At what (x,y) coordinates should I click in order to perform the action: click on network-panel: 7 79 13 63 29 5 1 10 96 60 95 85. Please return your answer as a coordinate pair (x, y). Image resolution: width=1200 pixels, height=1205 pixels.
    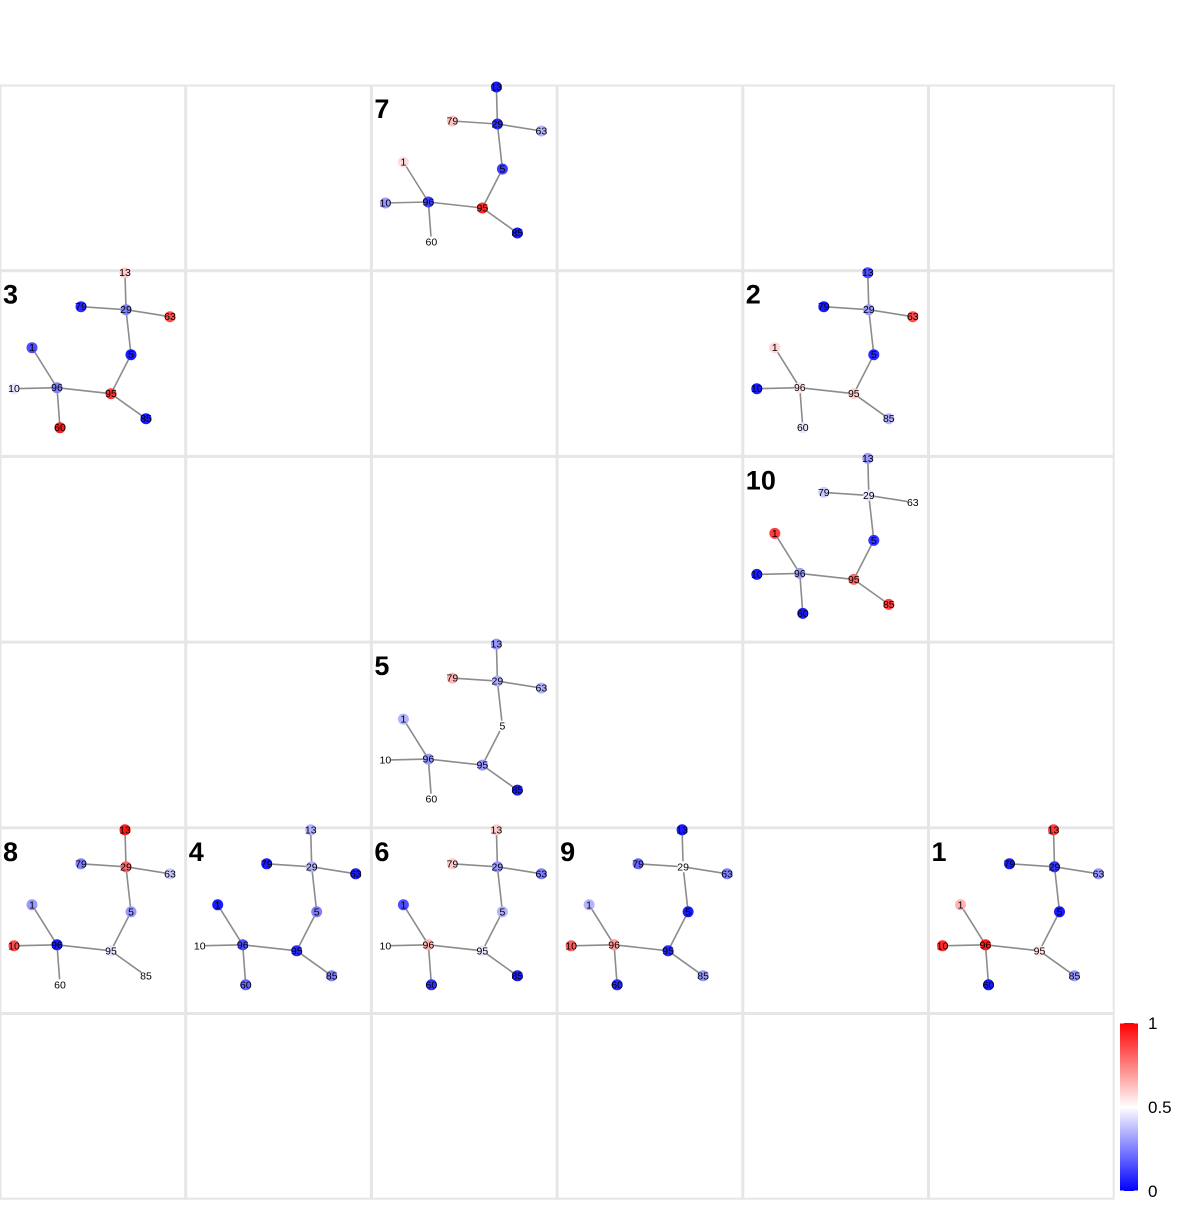
    Looking at the image, I should click on (461, 165).